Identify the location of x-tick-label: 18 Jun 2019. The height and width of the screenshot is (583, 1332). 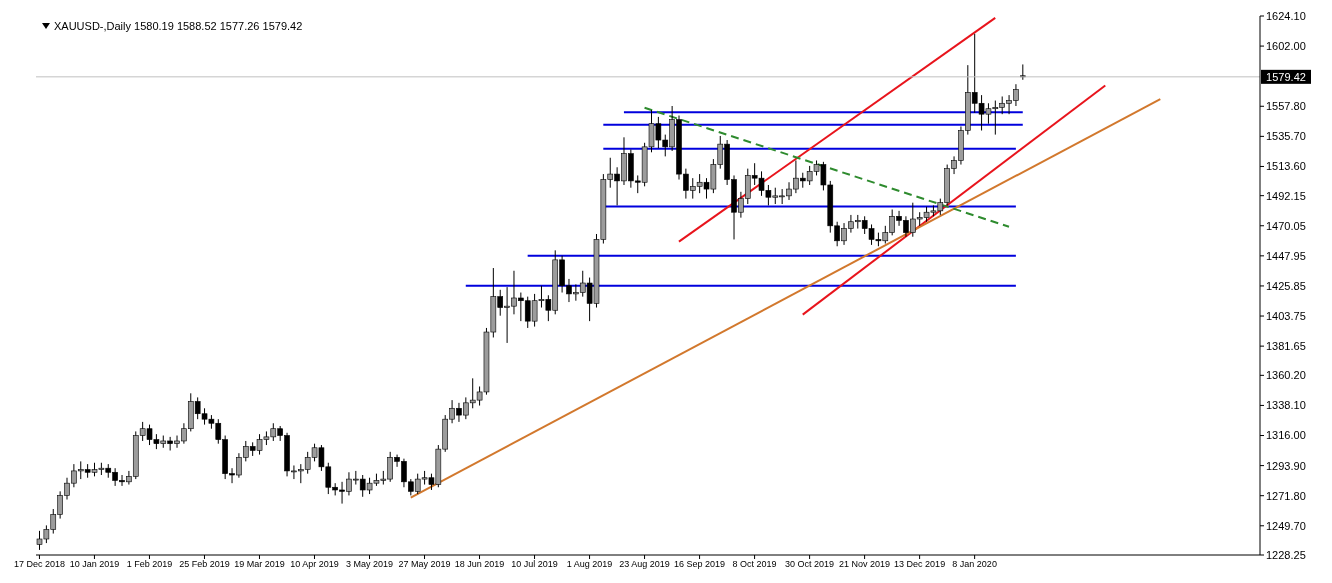
(479, 564).